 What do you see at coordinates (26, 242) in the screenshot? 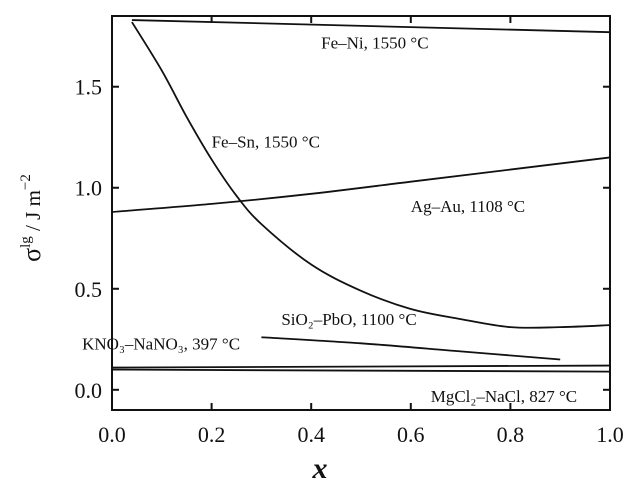
I see `y-axis-superscript: lg` at bounding box center [26, 242].